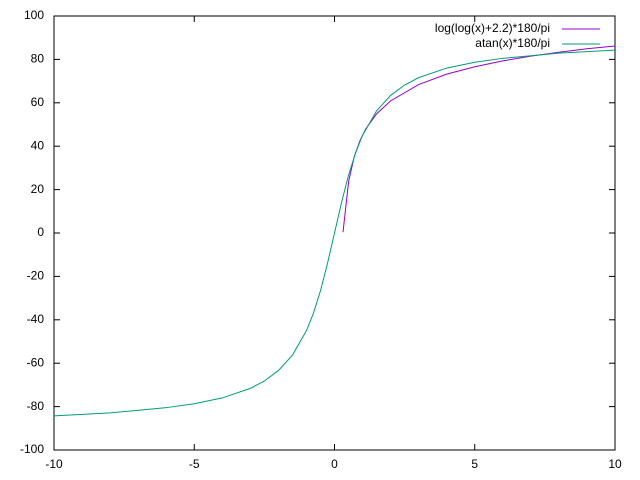  What do you see at coordinates (38, 145) in the screenshot?
I see `y-tick-label: 40` at bounding box center [38, 145].